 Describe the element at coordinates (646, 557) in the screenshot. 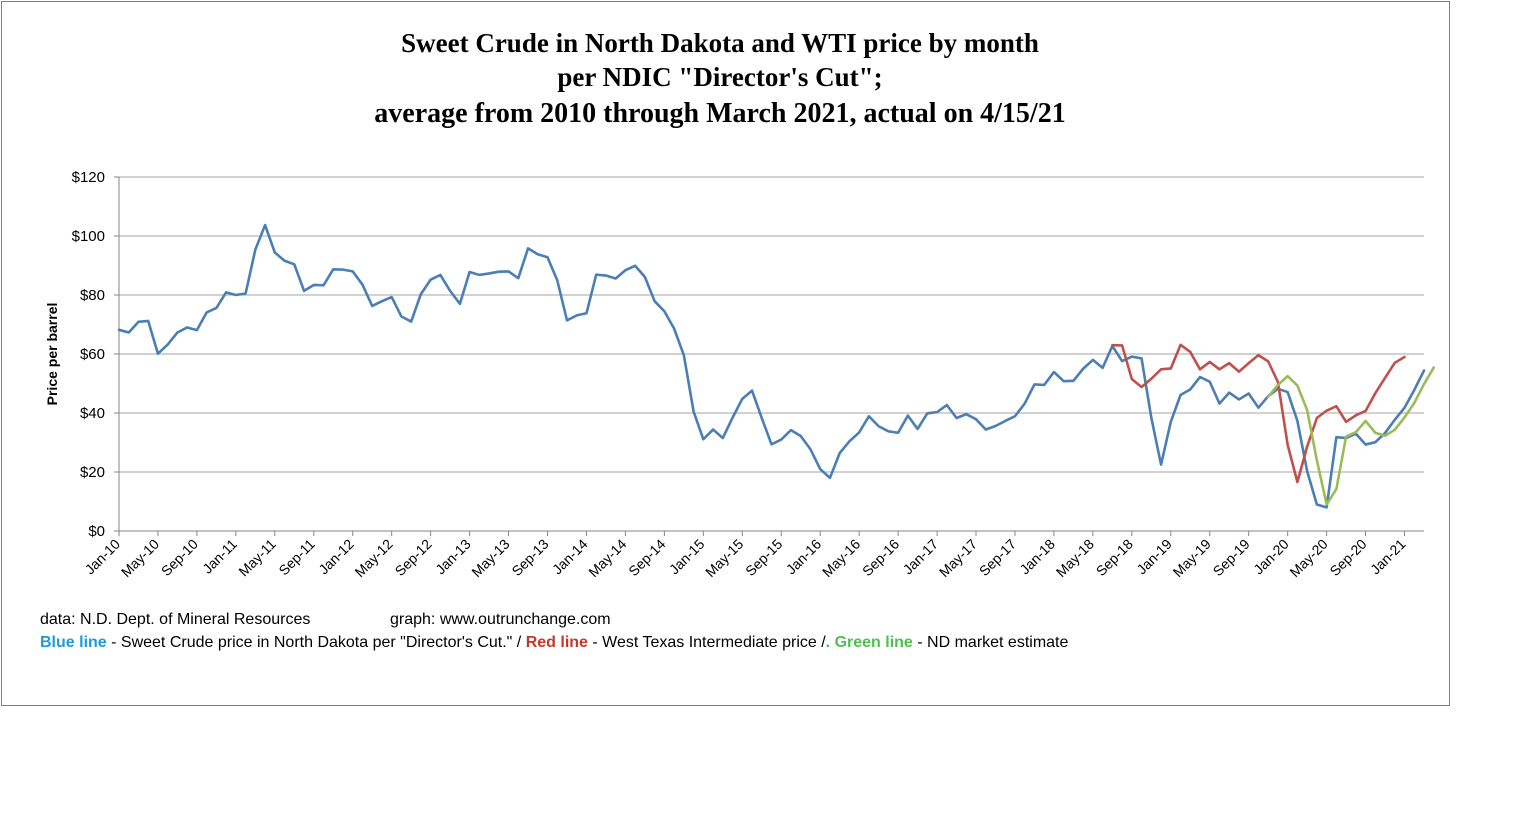

I see `x-tick-label: Sep-14` at that location.